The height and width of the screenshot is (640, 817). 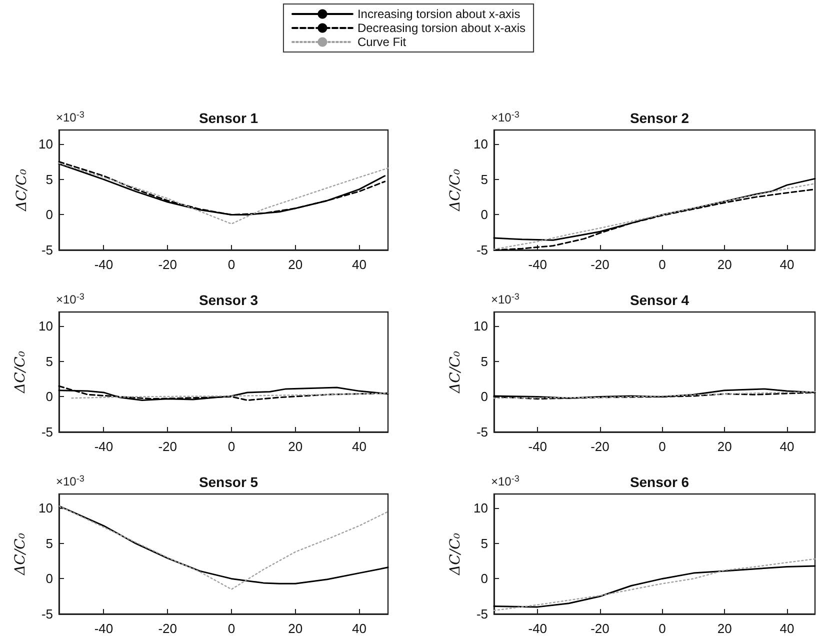 What do you see at coordinates (228, 482) in the screenshot?
I see `chart-title: Sensor 5` at bounding box center [228, 482].